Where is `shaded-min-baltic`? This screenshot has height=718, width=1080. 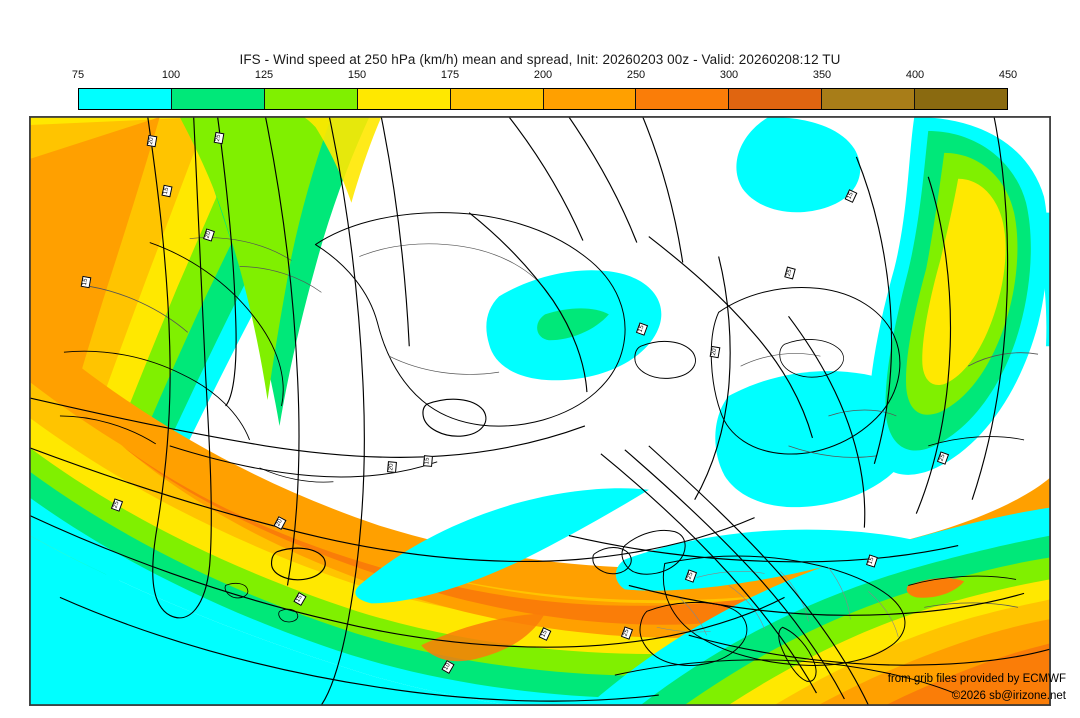 shaded-min-baltic is located at coordinates (817, 439).